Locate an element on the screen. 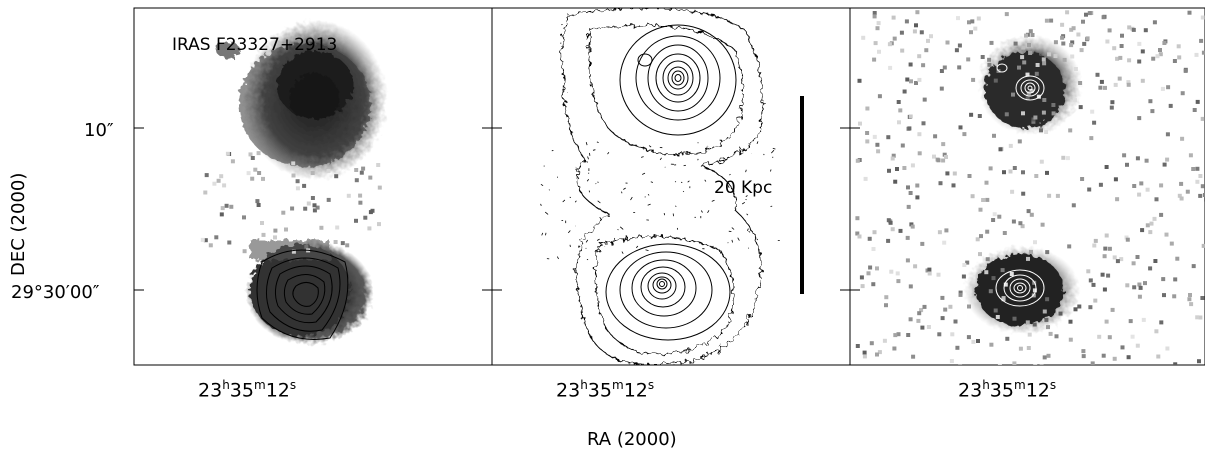  right-white-contours is located at coordinates (1020, 185).